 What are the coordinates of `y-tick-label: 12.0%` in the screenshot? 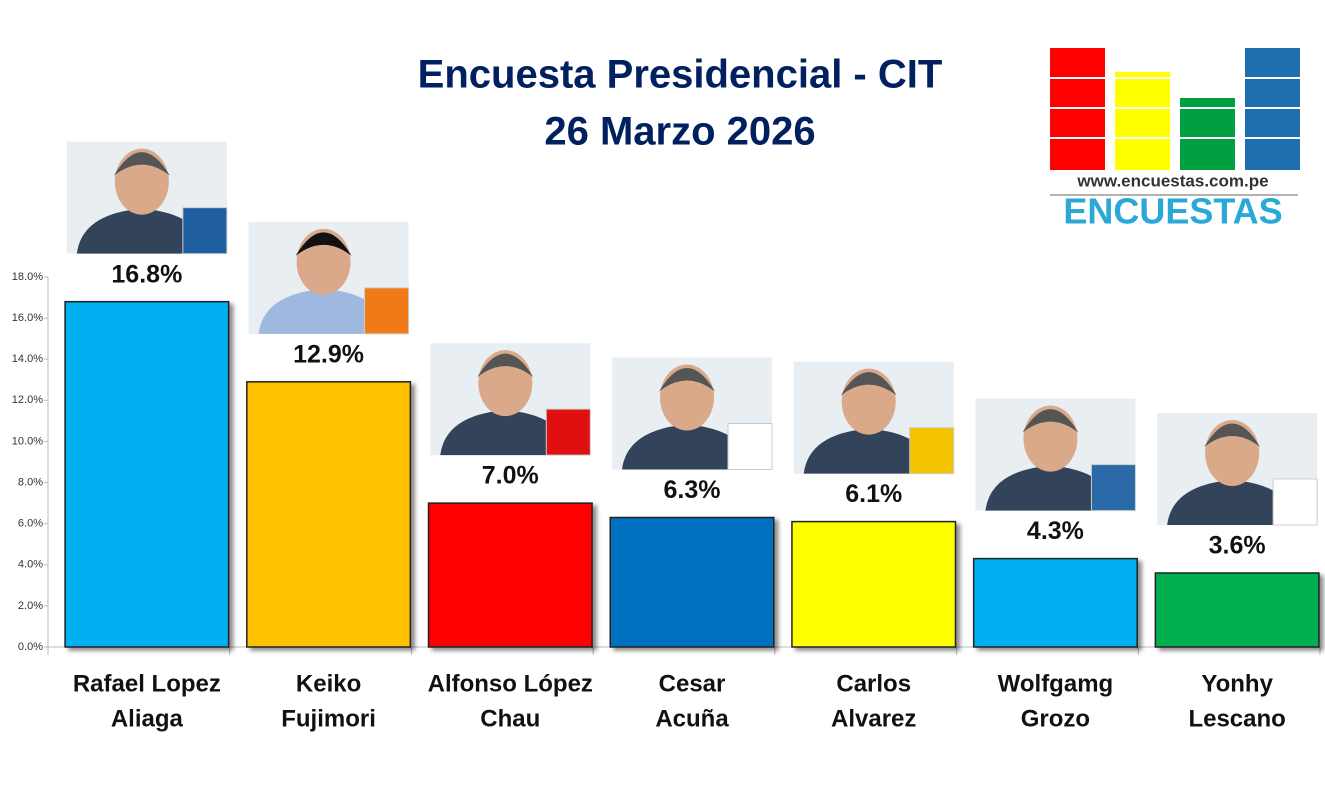 It's located at (27, 400).